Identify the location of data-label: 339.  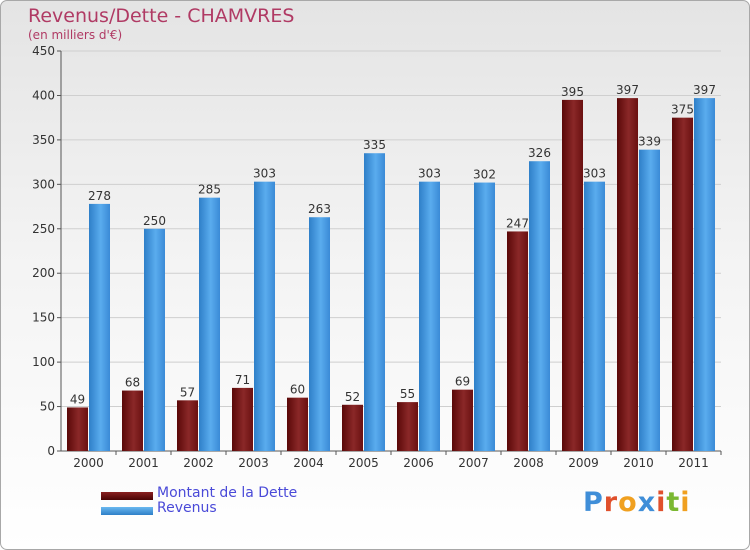
(649, 142).